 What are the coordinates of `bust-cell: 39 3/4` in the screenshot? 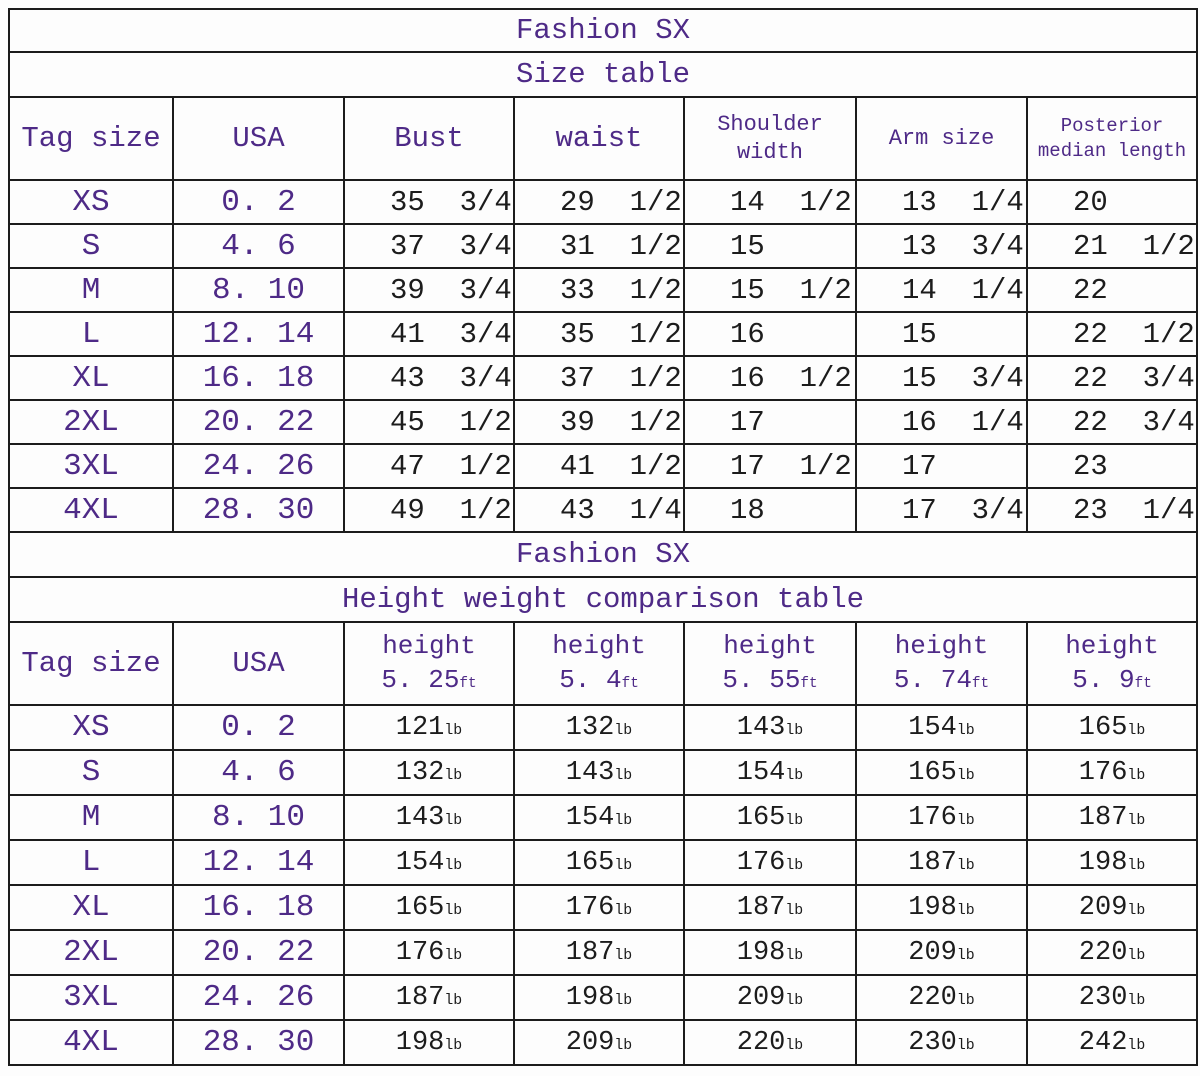 It's located at (429, 290).